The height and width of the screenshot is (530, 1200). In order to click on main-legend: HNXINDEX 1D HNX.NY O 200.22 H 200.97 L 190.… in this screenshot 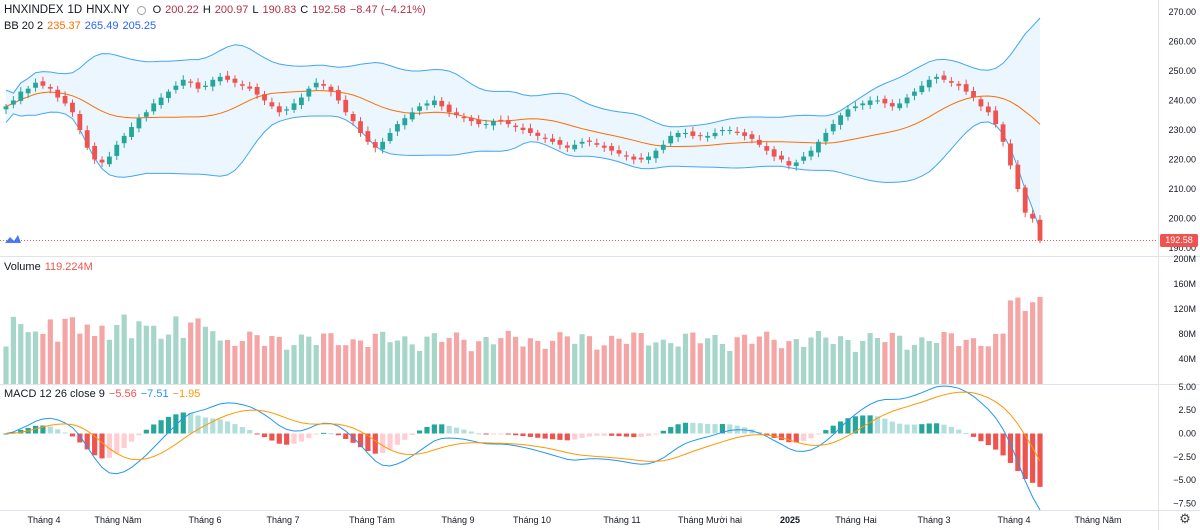, I will do `click(215, 10)`.